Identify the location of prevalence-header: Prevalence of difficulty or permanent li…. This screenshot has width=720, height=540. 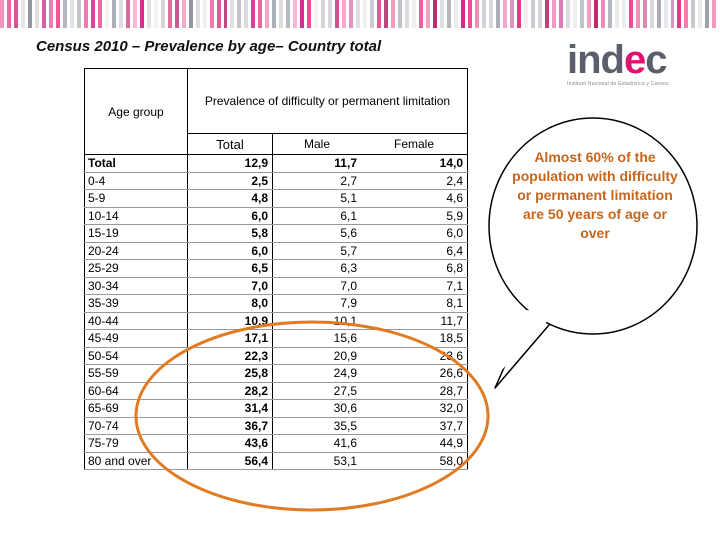
(327, 101).